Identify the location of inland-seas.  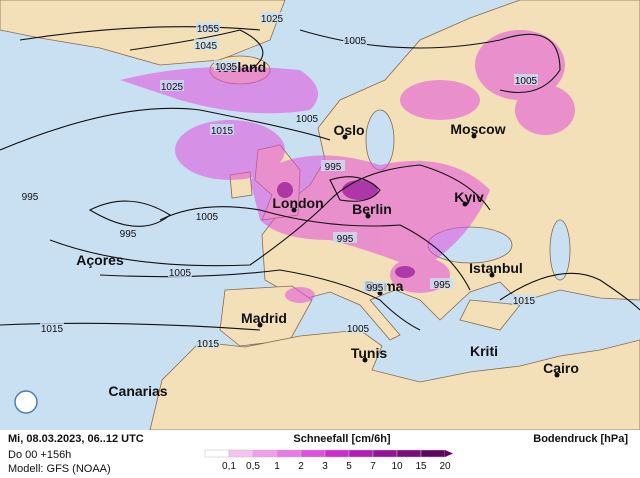
(468, 195).